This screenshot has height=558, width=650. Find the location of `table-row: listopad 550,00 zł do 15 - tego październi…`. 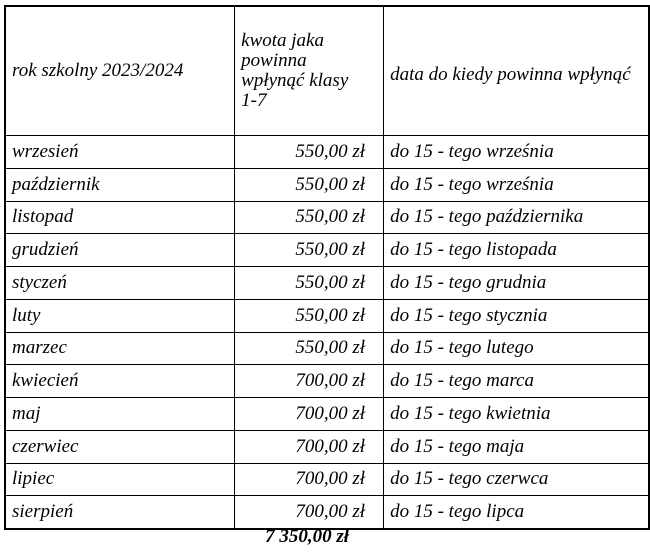

table-row: listopad 550,00 zł do 15 - tego październi… is located at coordinates (327, 217).